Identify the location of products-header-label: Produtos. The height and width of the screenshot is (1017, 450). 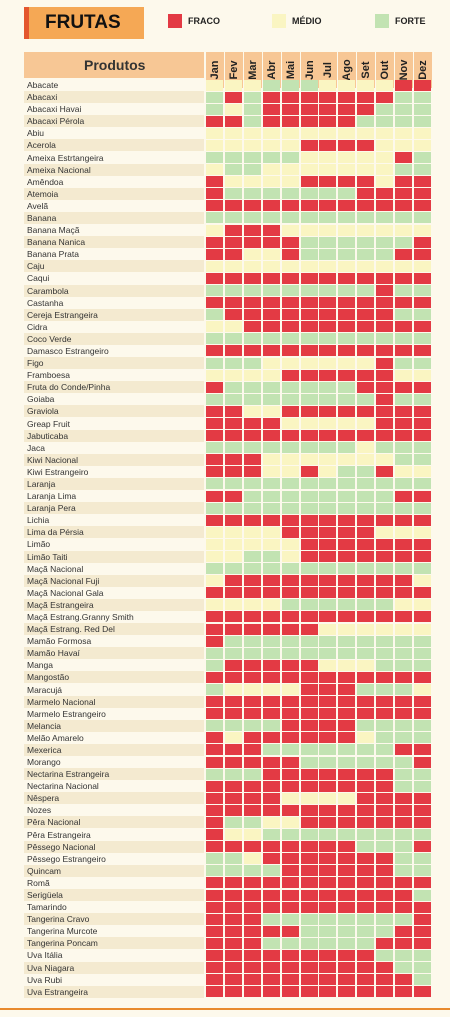
(115, 65).